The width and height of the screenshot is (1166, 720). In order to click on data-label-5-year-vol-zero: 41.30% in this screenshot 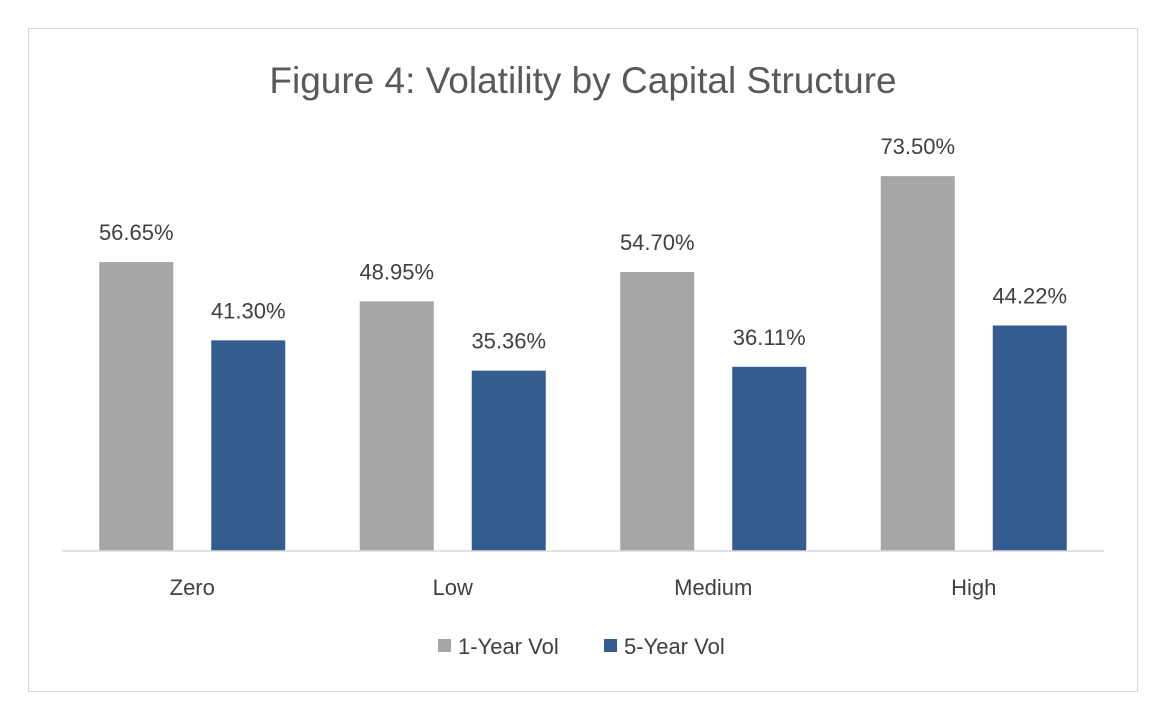, I will do `click(248, 310)`.